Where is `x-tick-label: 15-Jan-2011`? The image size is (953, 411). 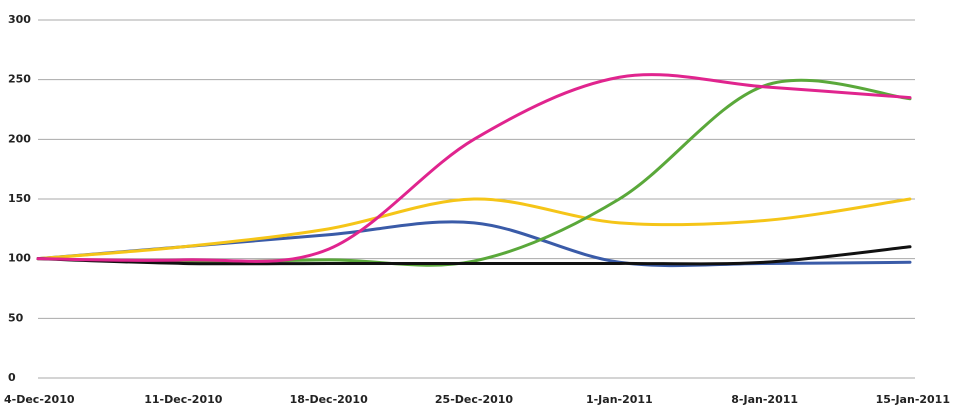
x-tick-label: 15-Jan-2011 is located at coordinates (913, 399).